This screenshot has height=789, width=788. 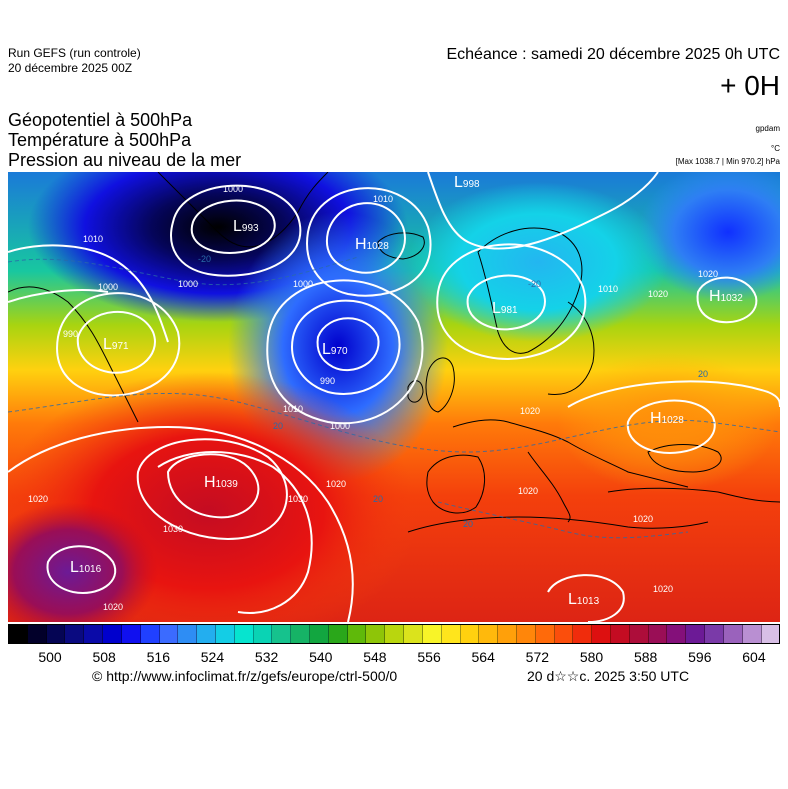 What do you see at coordinates (645, 657) in the screenshot?
I see `color-scale-tick-label: 588` at bounding box center [645, 657].